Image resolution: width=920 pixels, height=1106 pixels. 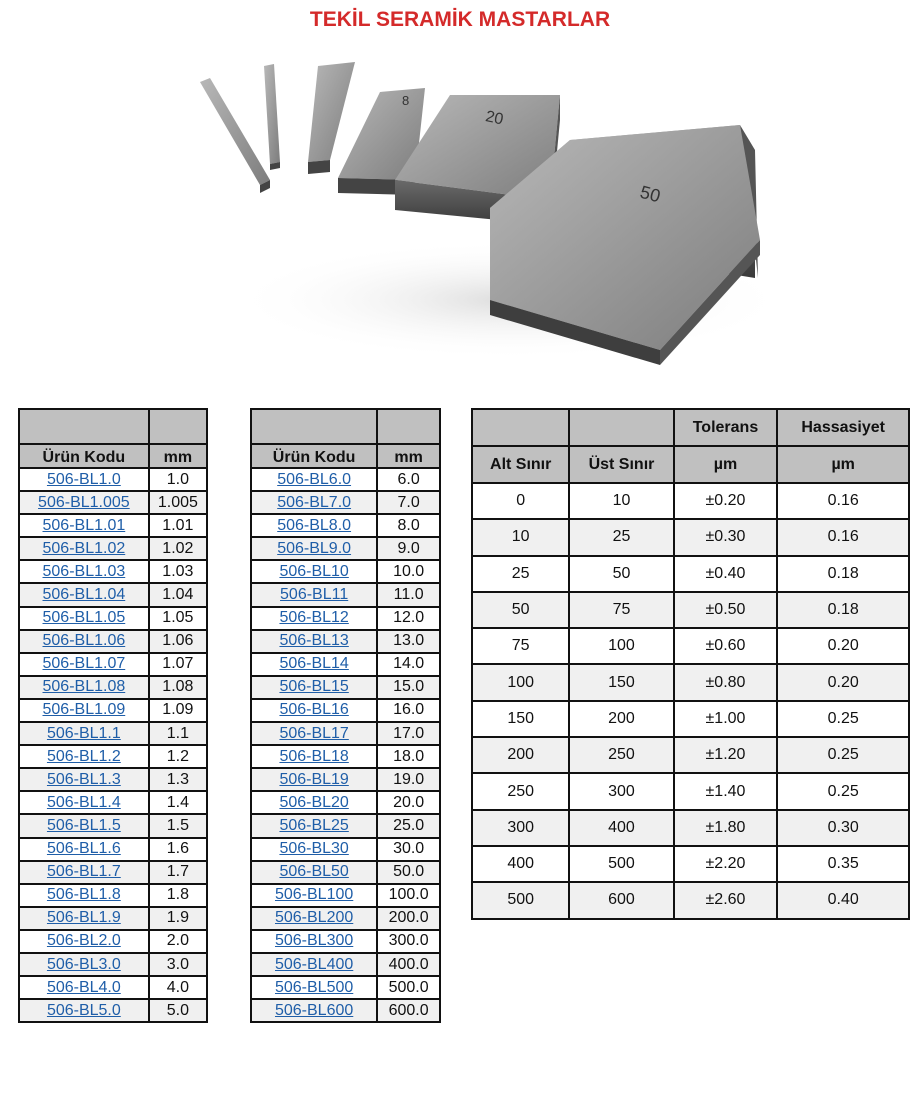 What do you see at coordinates (690, 827) in the screenshot?
I see `table-row: 300 400 ±1.80 0.30` at bounding box center [690, 827].